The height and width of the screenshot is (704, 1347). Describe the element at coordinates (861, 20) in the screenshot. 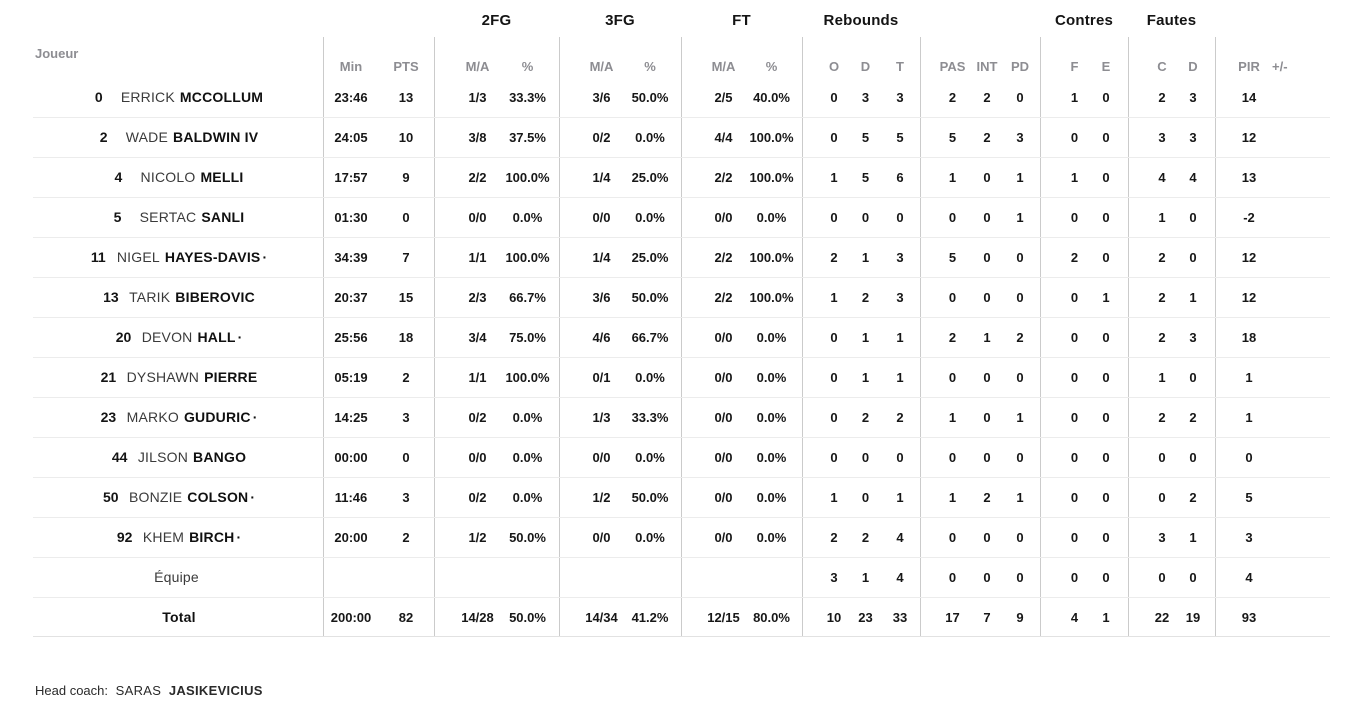

I see `group-header-rebounds: Rebounds` at that location.